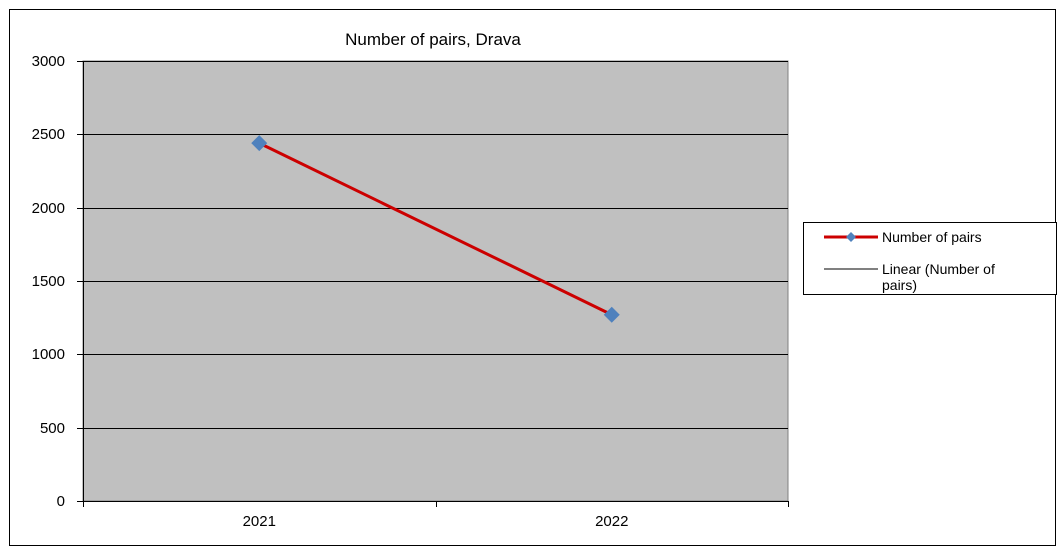 The width and height of the screenshot is (1059, 549). I want to click on y-tick-label: 2000, so click(48, 208).